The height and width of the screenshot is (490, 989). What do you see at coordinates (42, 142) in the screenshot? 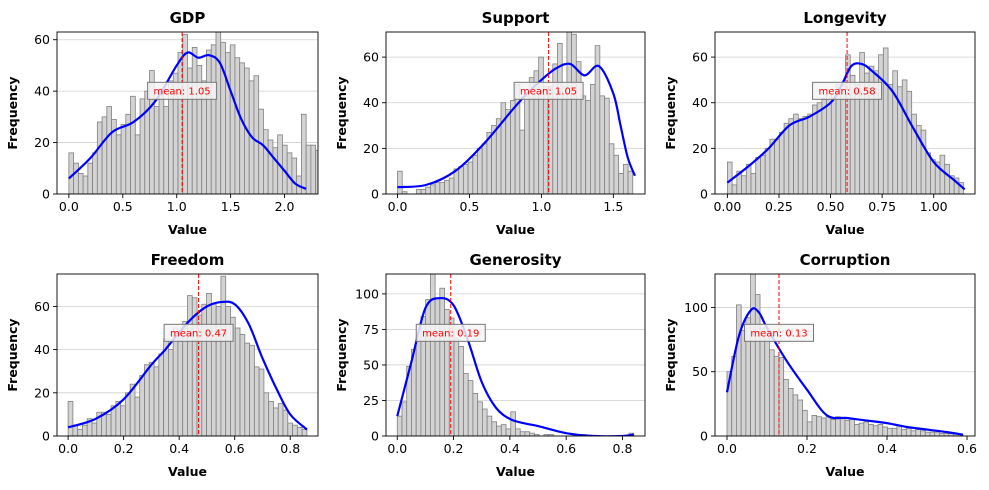
I see `y-tick-label: 20` at bounding box center [42, 142].